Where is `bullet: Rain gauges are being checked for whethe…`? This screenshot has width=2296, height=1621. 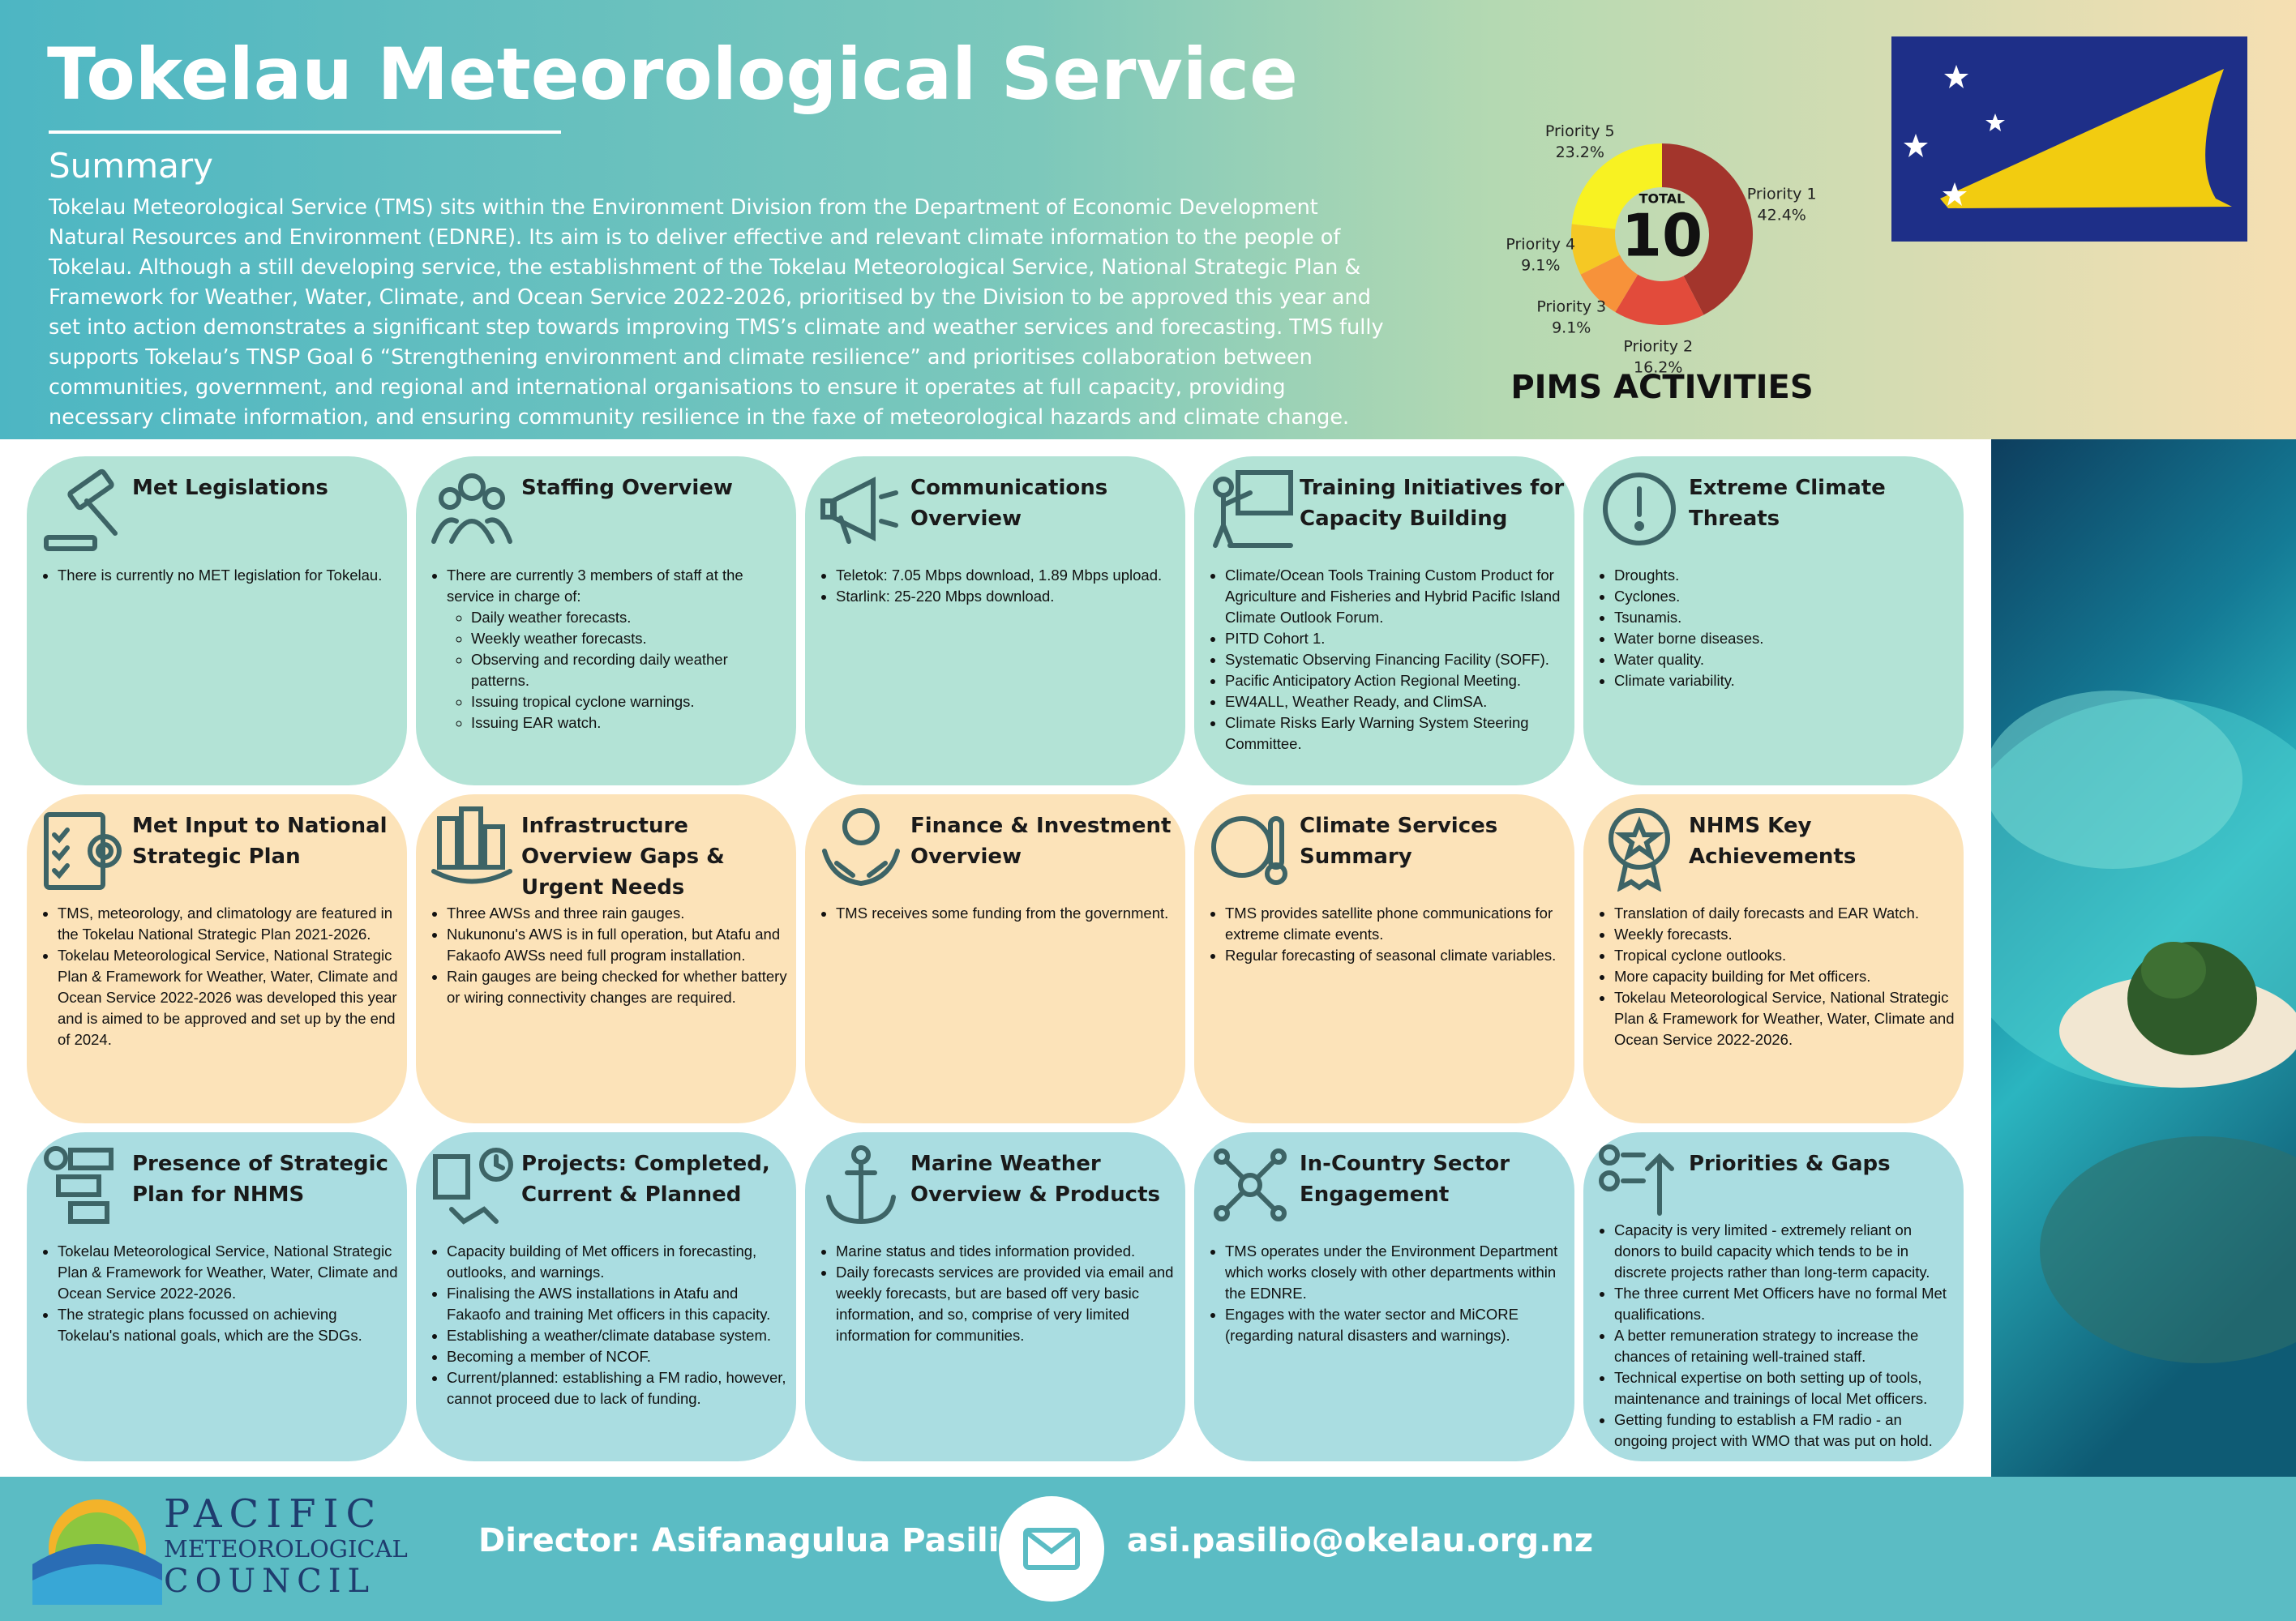 bullet: Rain gauges are being checked for whethe… is located at coordinates (617, 987).